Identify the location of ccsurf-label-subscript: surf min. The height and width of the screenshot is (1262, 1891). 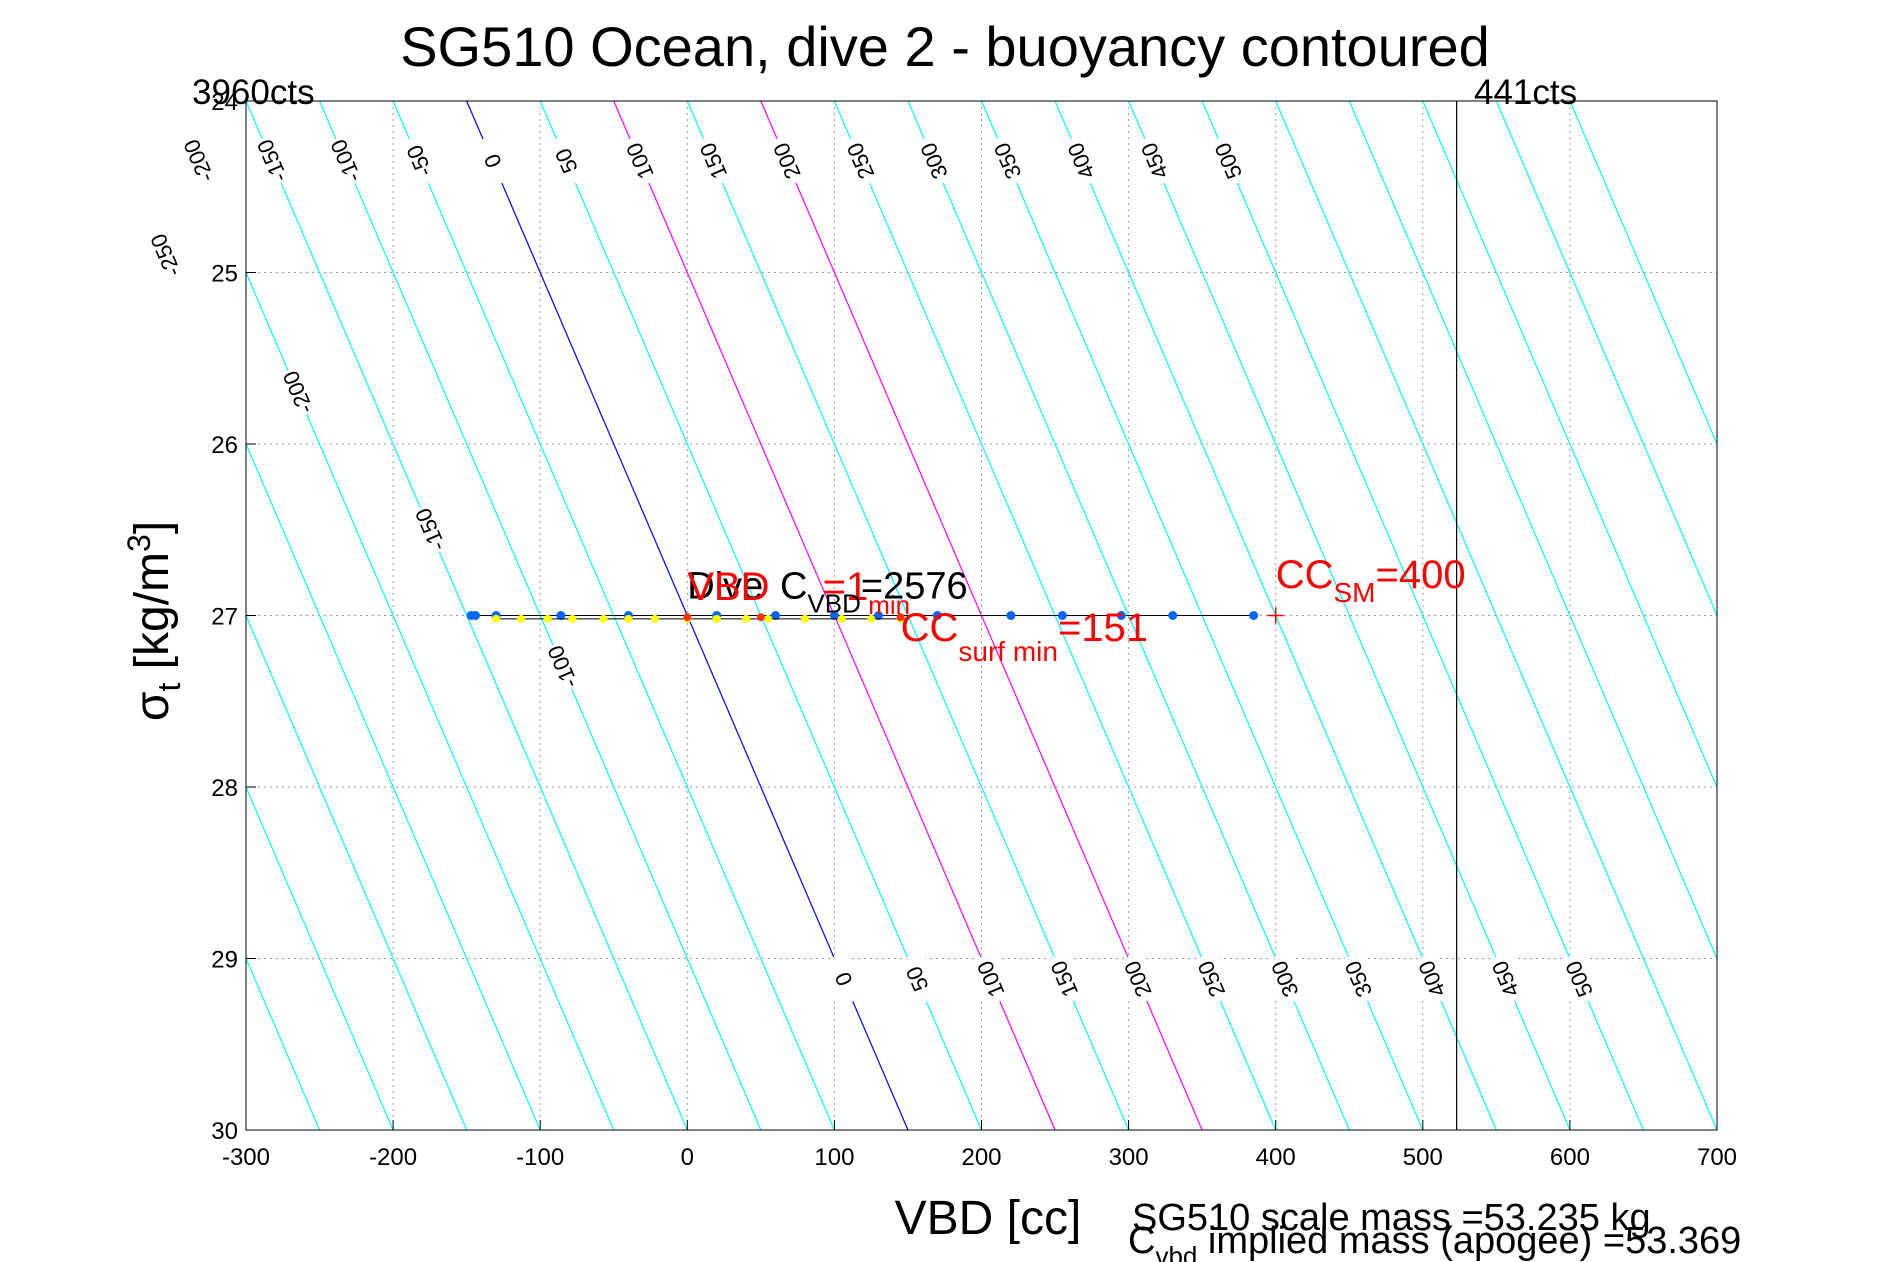
(1008, 651).